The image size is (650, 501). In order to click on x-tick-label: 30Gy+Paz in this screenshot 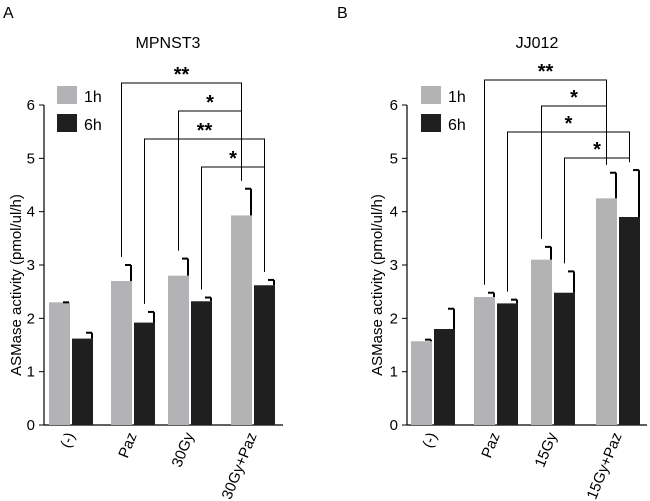, I will do `click(240, 465)`.